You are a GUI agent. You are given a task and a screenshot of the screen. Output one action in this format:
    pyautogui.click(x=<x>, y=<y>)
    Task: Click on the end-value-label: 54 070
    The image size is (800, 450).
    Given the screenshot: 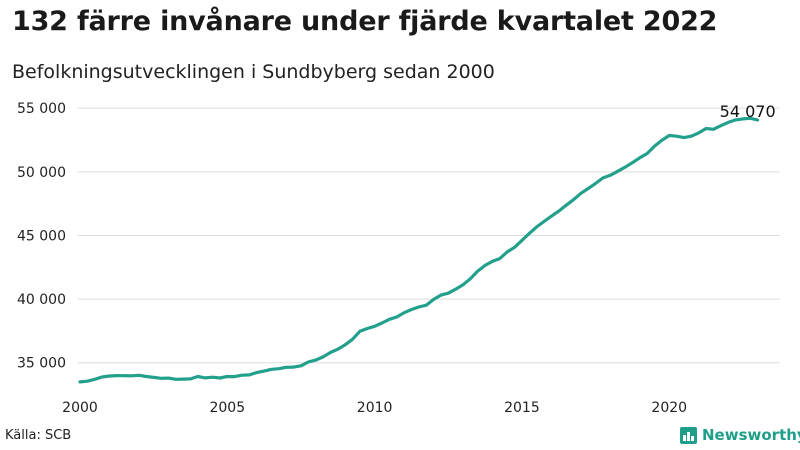 What is the action you would take?
    pyautogui.click(x=748, y=111)
    